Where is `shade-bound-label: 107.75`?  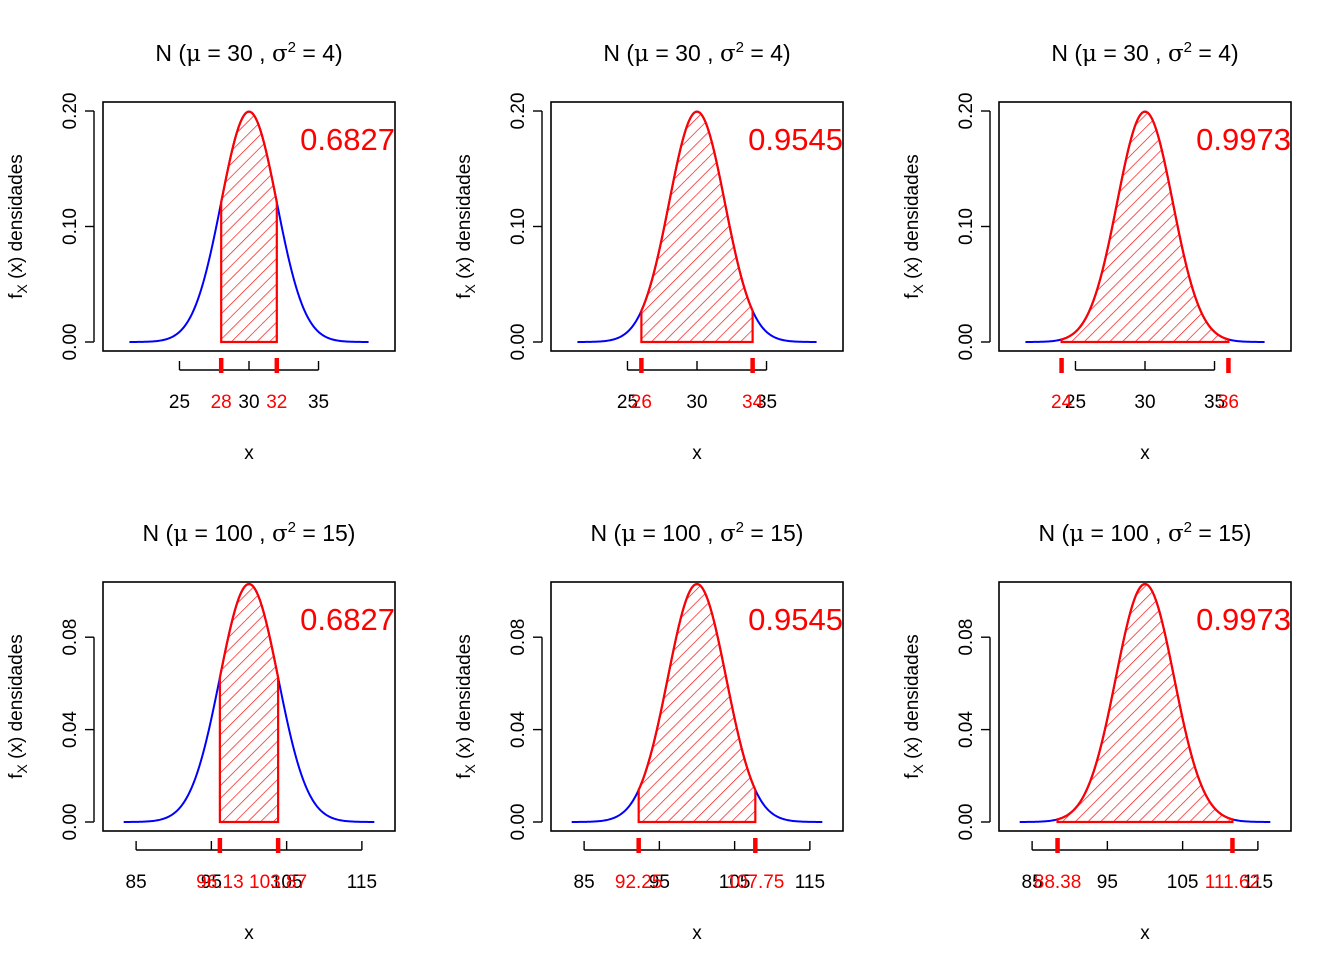 shade-bound-label: 107.75 is located at coordinates (755, 882).